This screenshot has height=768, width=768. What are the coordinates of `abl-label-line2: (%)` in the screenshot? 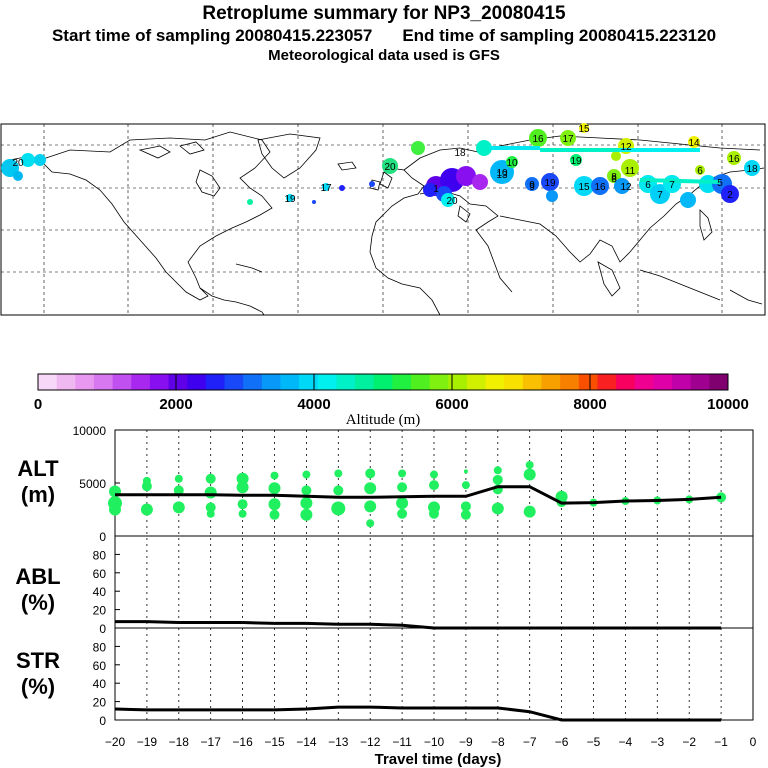 It's located at (38, 602).